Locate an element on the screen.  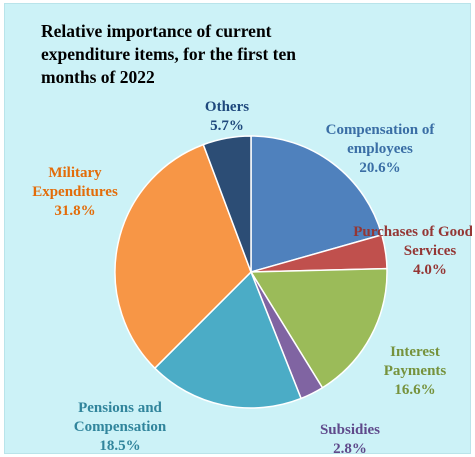
slice-label: Pensions and Compensation 18.5% is located at coordinates (120, 427).